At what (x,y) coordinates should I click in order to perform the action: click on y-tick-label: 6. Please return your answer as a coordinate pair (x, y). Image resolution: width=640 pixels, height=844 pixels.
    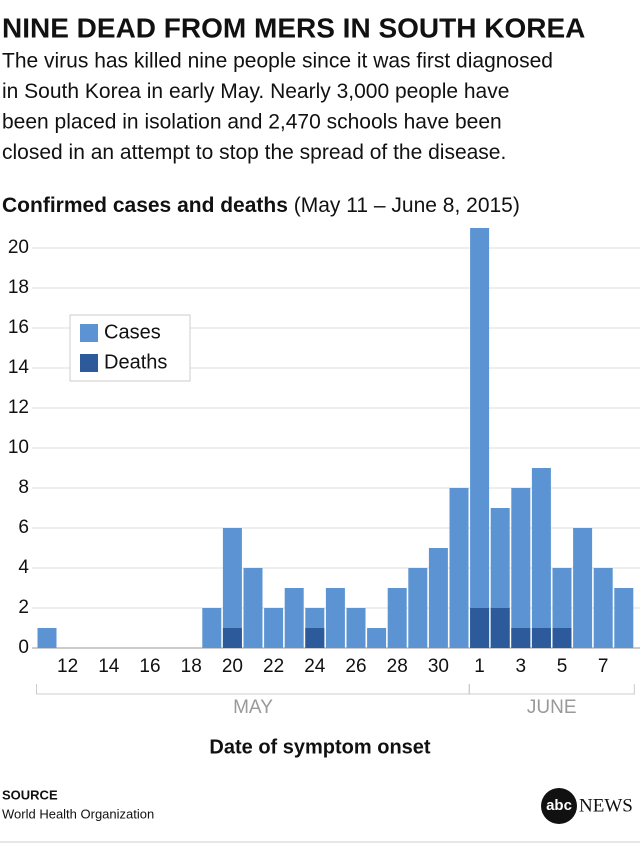
    Looking at the image, I should click on (23, 527).